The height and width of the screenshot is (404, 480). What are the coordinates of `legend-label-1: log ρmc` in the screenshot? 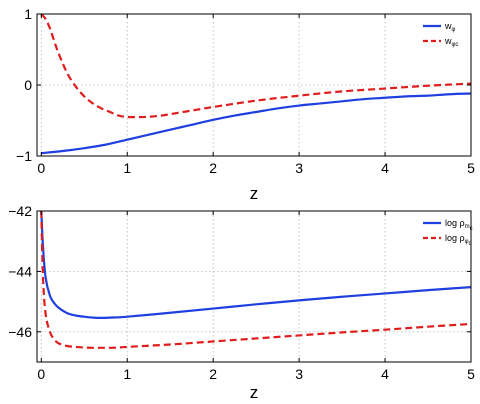 It's located at (459, 225).